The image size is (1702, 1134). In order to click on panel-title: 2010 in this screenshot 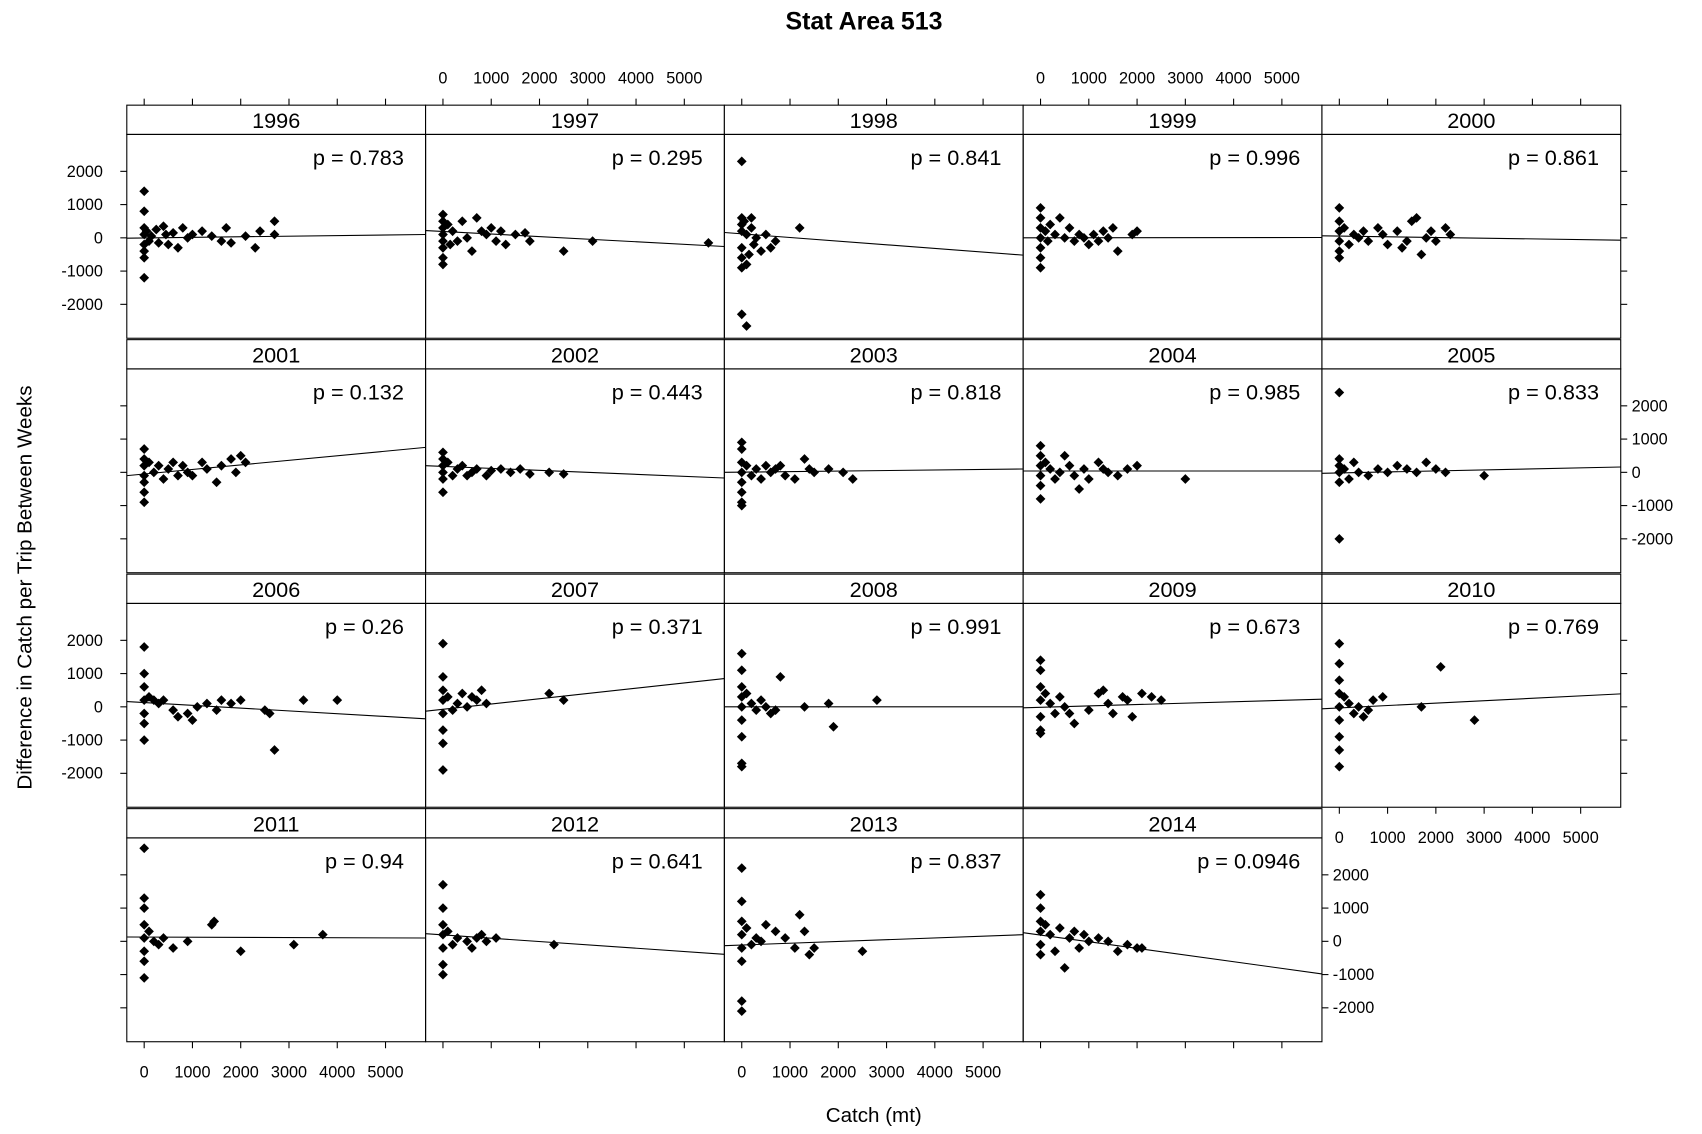, I will do `click(1471, 589)`.